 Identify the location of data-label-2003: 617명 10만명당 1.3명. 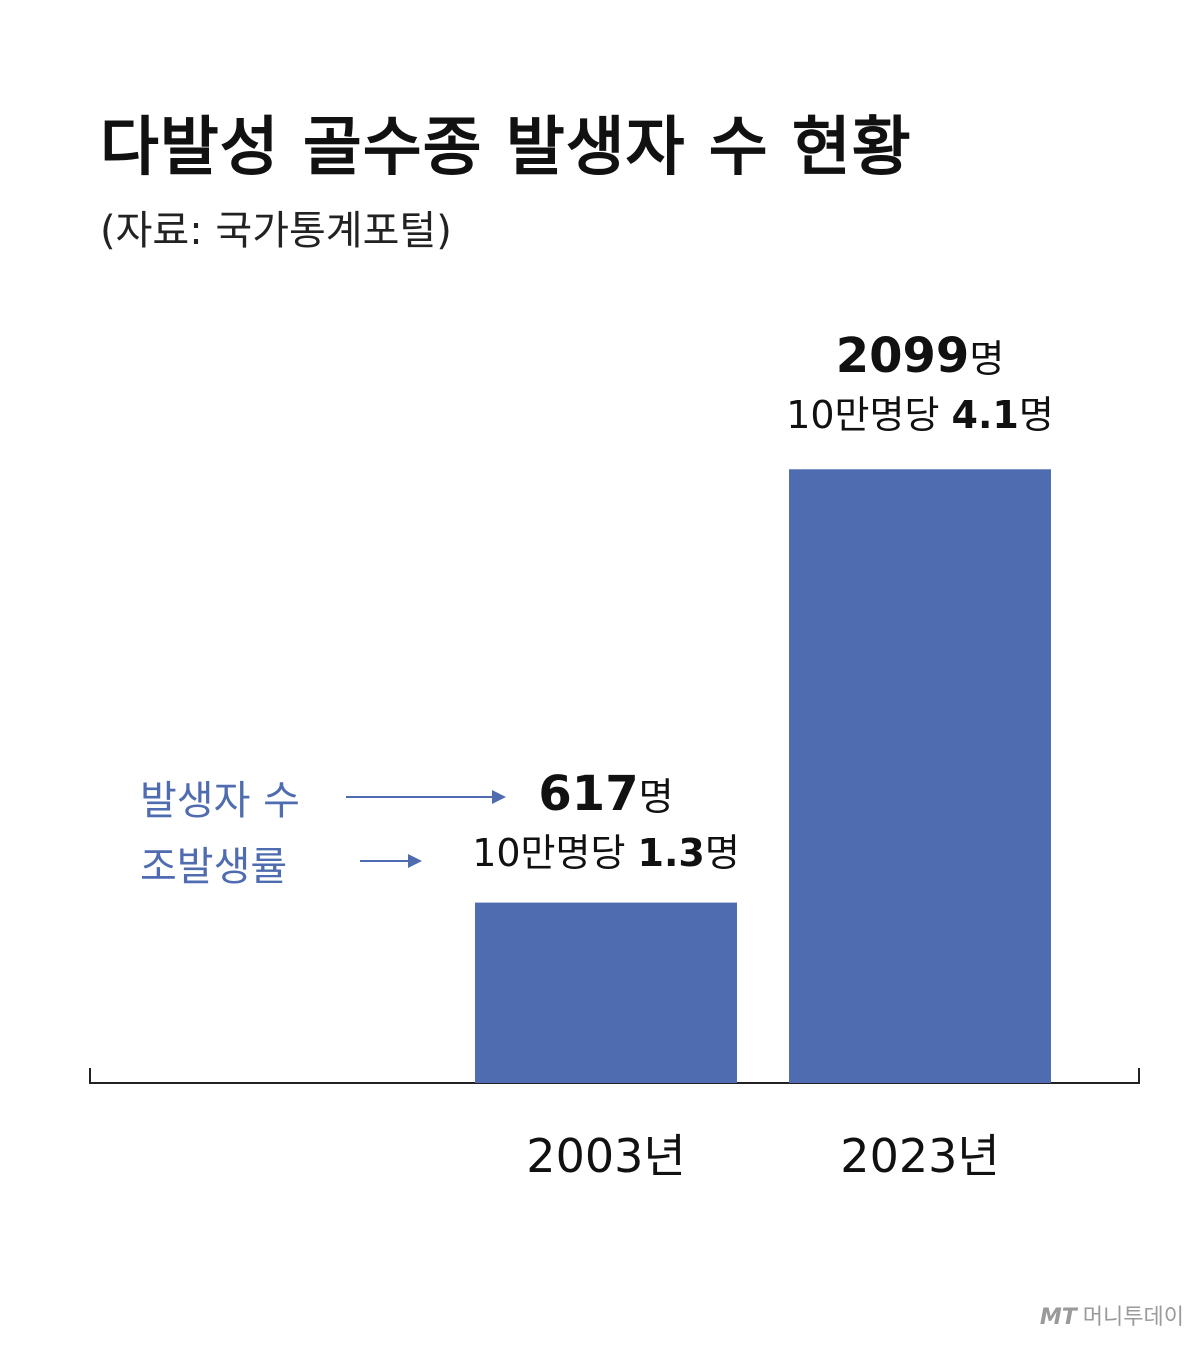
(606, 821).